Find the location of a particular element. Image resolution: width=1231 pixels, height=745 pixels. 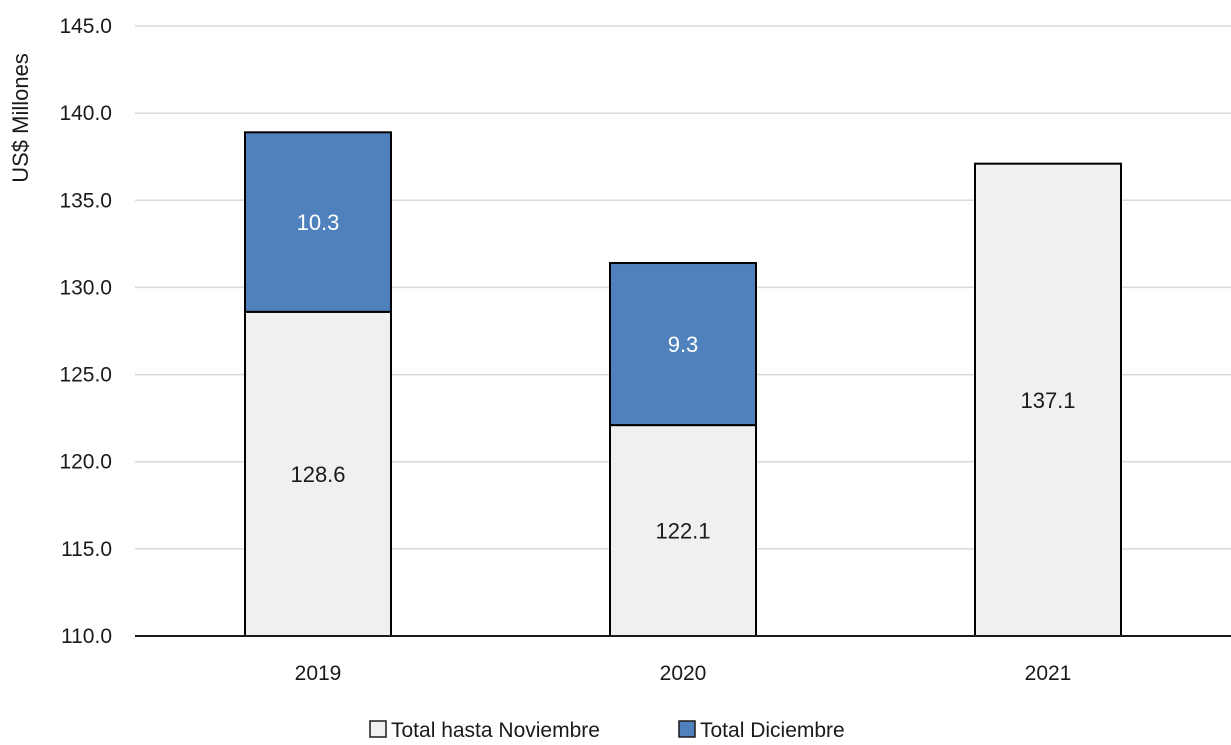

data-label: 10.3 is located at coordinates (318, 222).